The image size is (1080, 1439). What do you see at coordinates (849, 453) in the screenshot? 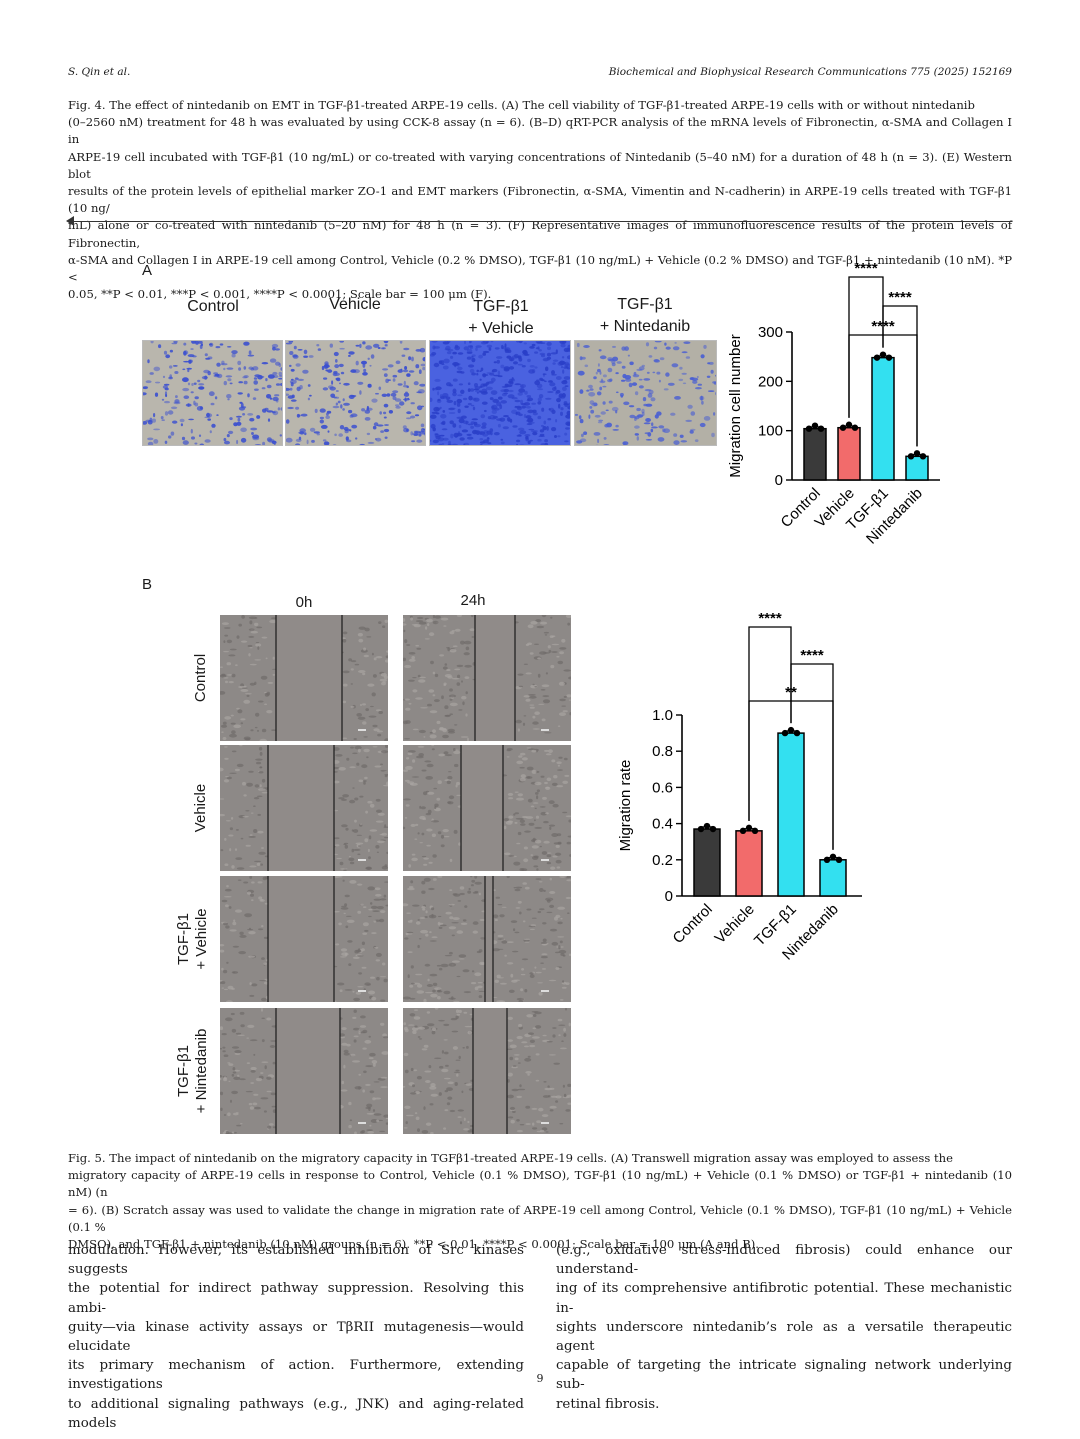
I see `bar` at bounding box center [849, 453].